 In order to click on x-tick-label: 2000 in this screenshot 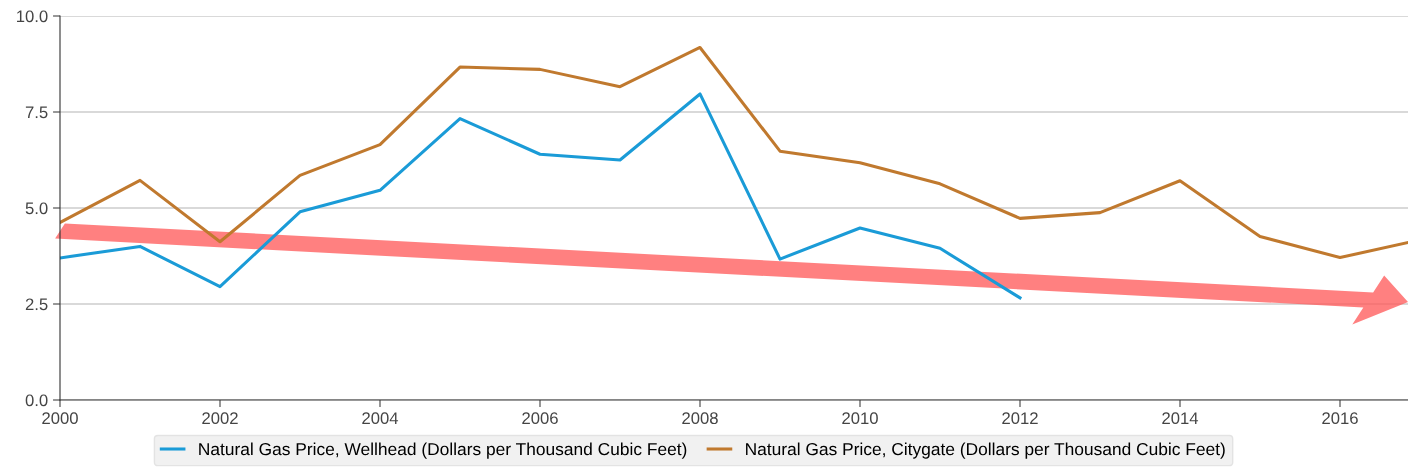, I will do `click(60, 418)`.